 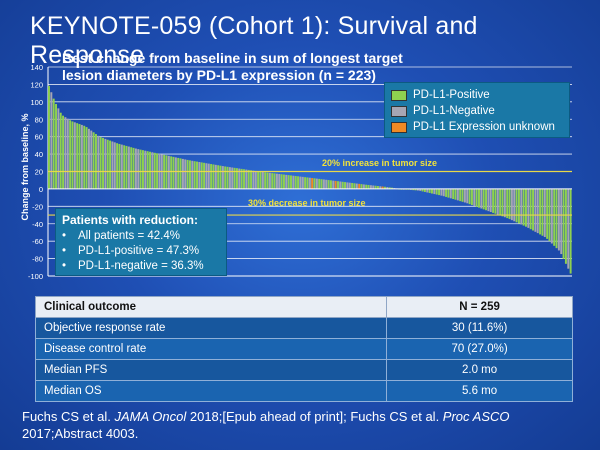 I want to click on legend-item-negative: PD-L1-Negative, so click(x=480, y=111).